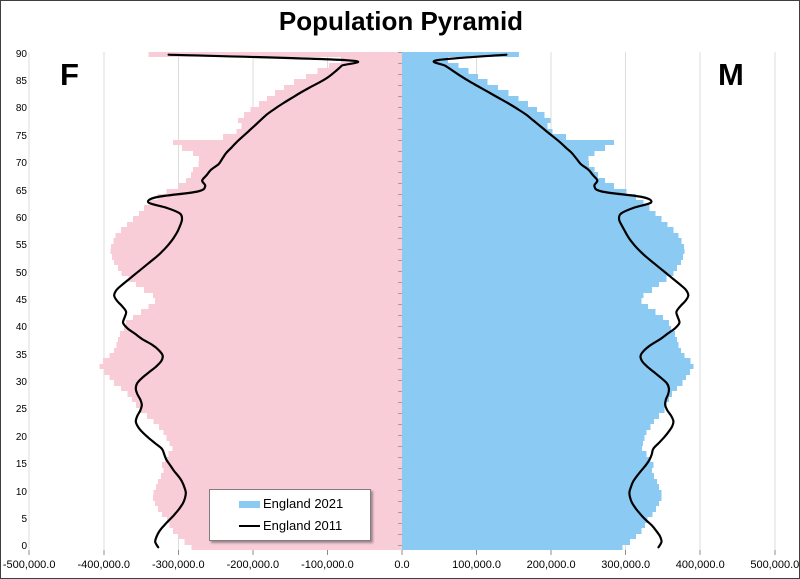 This screenshot has height=579, width=800. What do you see at coordinates (303, 525) in the screenshot?
I see `legend-label: England 2011` at bounding box center [303, 525].